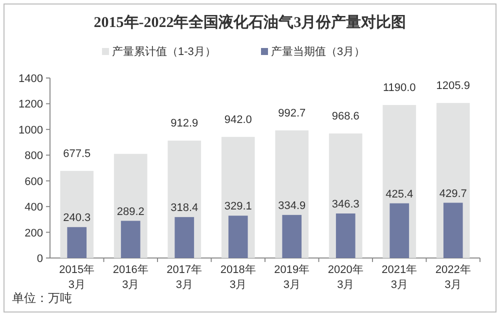  What do you see at coordinates (346, 116) in the screenshot?
I see `data-label: 968.6` at bounding box center [346, 116].